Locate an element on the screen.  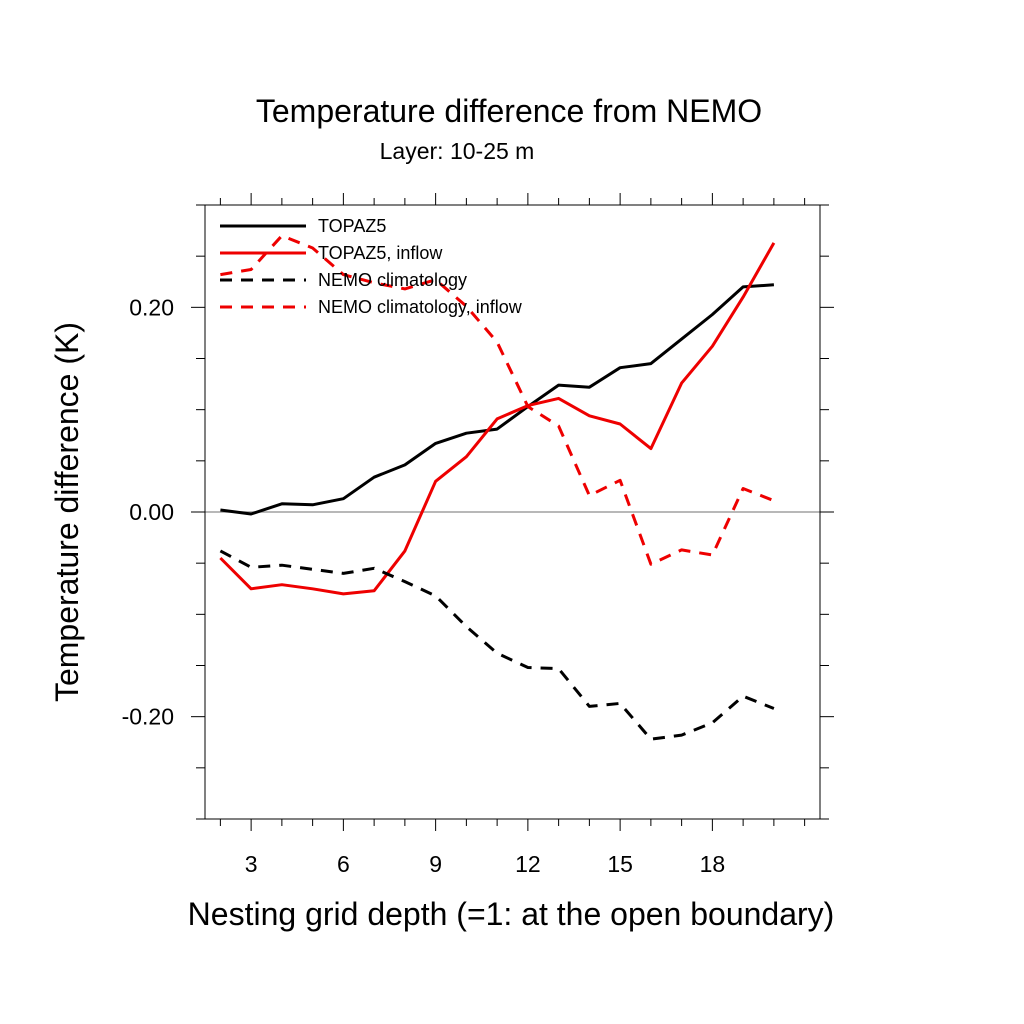
x-tick-label: 9 is located at coordinates (435, 864).